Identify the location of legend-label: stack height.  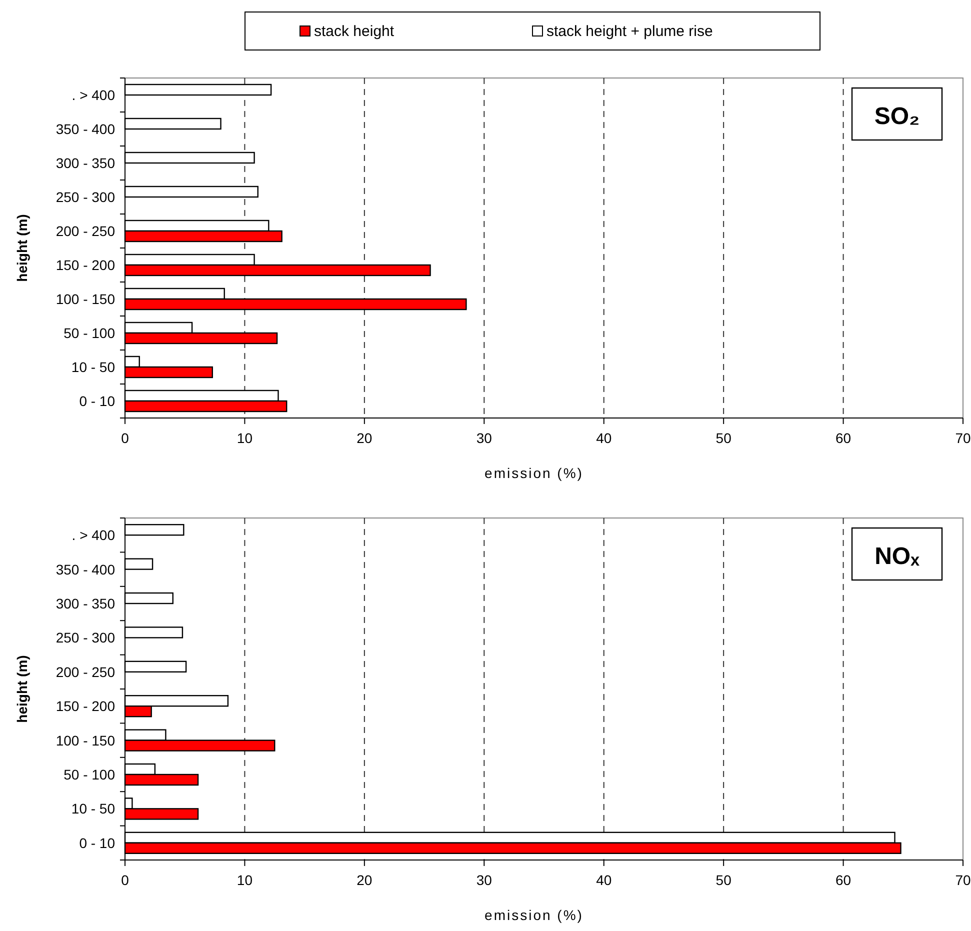
(354, 31).